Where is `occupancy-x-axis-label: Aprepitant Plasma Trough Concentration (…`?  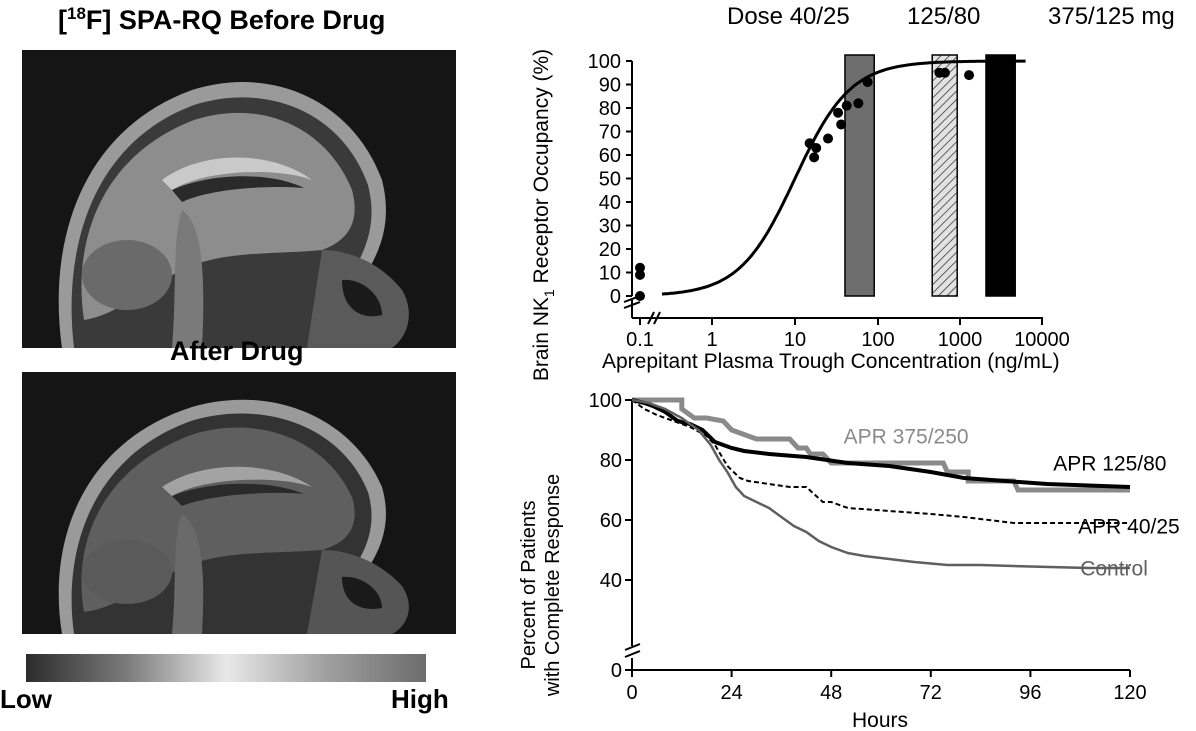 occupancy-x-axis-label: Aprepitant Plasma Trough Concentration (… is located at coordinates (831, 361).